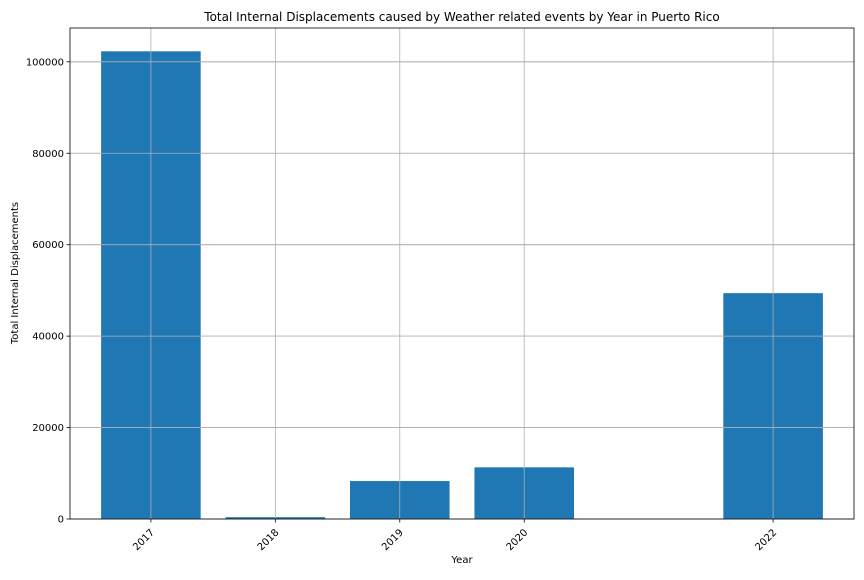  Describe the element at coordinates (61, 520) in the screenshot. I see `y-tick-label: 0` at that location.